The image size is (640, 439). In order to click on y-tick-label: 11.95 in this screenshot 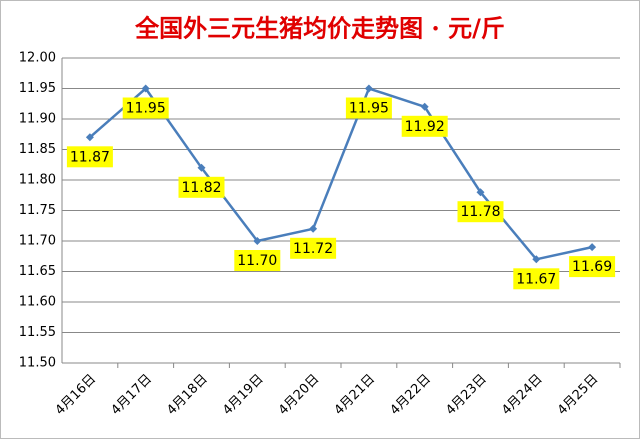, I will do `click(37, 88)`.